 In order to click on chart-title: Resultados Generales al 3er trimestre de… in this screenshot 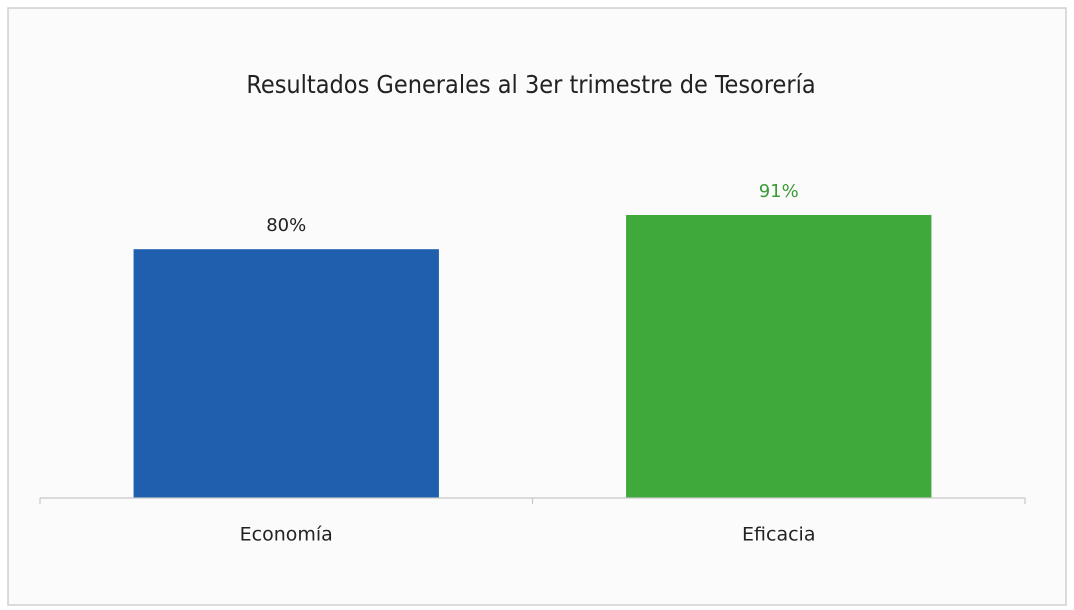, I will do `click(530, 84)`.